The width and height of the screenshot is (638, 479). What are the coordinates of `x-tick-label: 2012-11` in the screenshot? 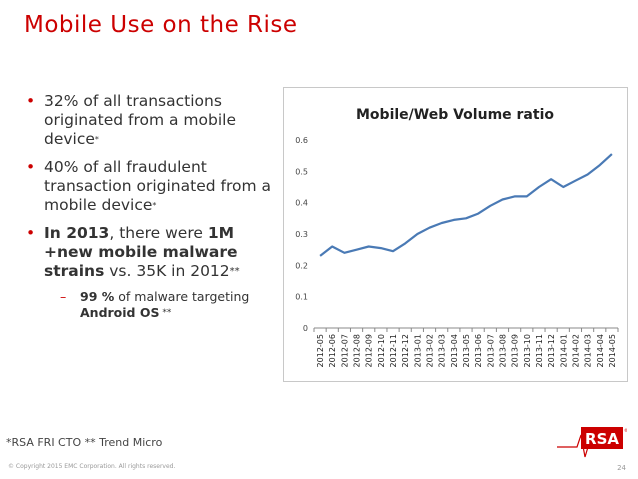 It's located at (393, 350).